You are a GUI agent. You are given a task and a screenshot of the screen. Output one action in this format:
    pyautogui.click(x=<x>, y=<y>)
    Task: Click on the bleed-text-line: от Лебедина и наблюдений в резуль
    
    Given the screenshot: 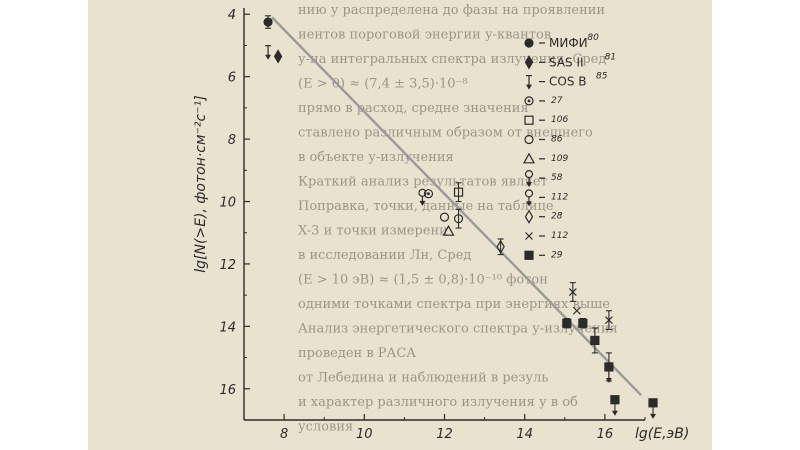 What is the action you would take?
    pyautogui.click(x=423, y=378)
    